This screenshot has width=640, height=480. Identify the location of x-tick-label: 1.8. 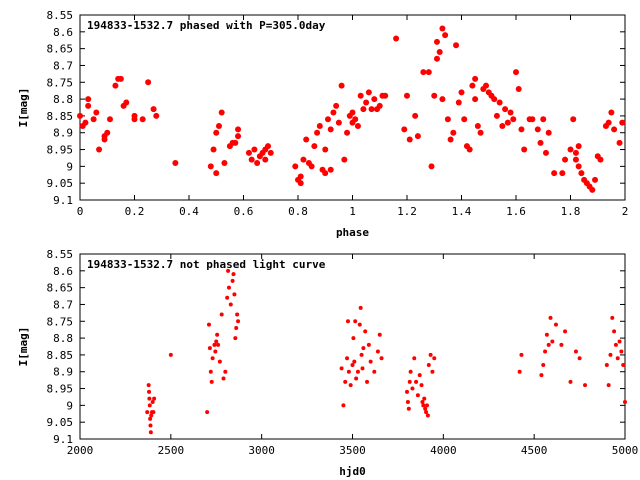
(571, 211).